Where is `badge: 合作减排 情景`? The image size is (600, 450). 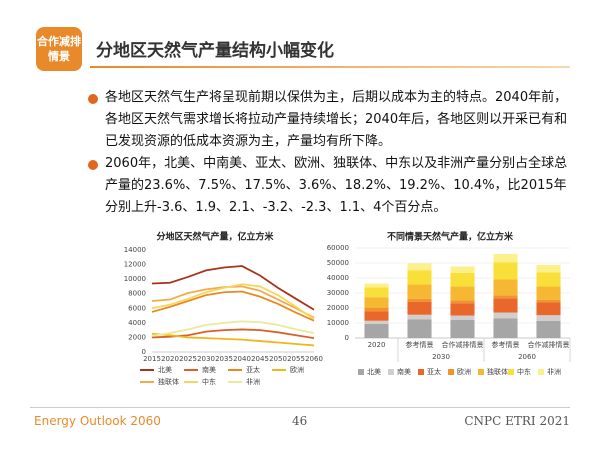 badge: 合作减排 情景 is located at coordinates (59, 49).